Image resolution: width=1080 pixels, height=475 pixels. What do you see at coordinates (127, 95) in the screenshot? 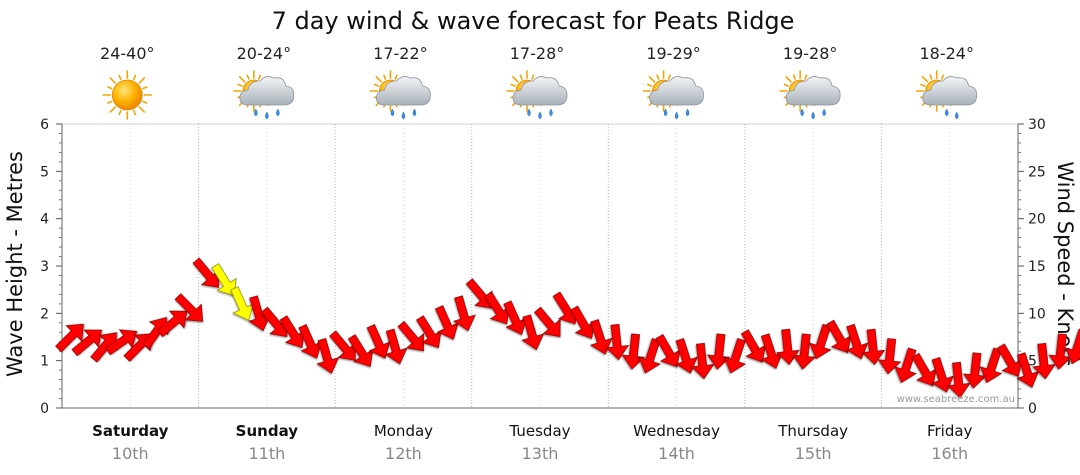
I see `sunny-icon` at bounding box center [127, 95].